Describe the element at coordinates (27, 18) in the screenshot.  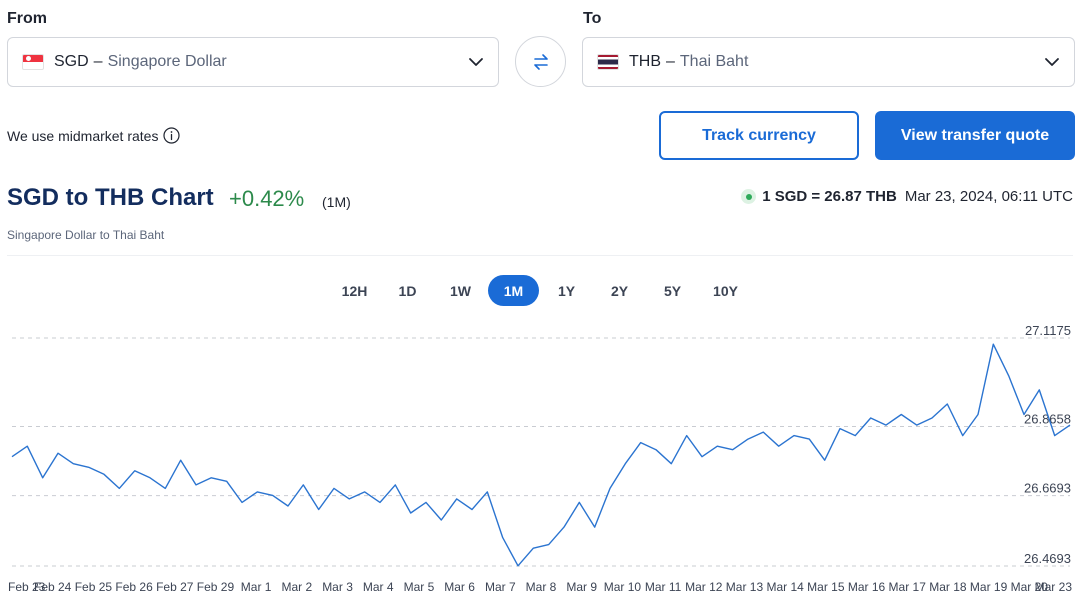
I see `from-label: From` at that location.